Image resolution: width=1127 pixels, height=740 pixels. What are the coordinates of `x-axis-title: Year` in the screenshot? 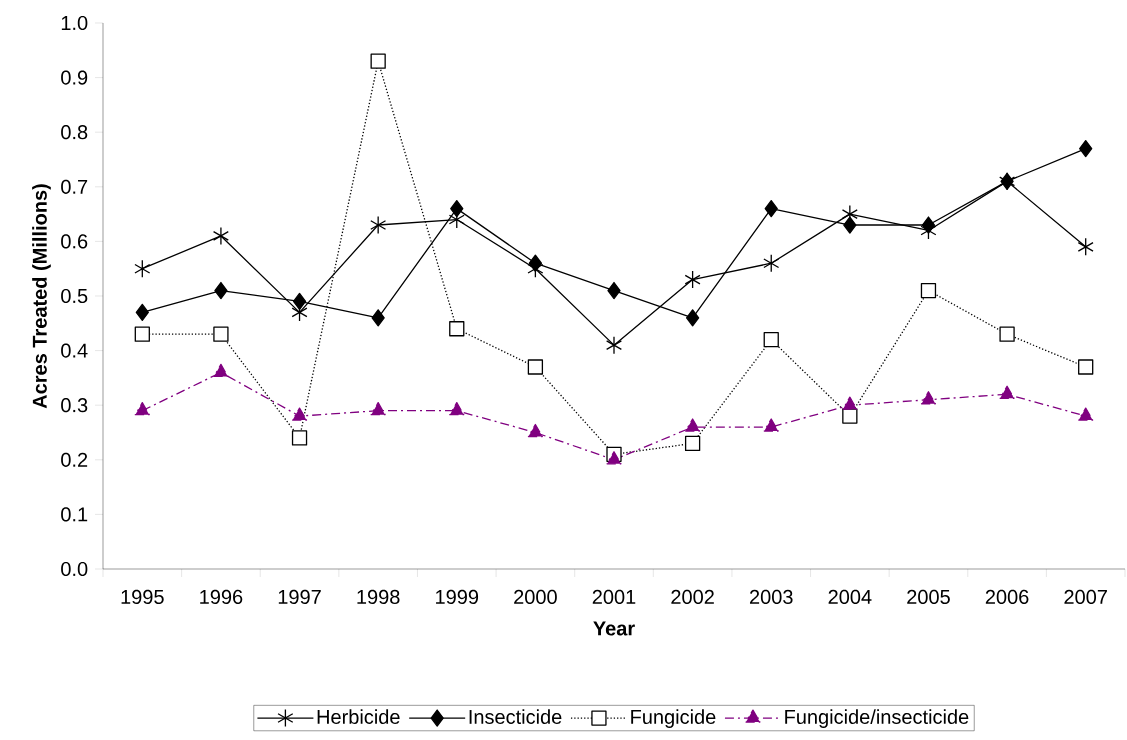 It's located at (614, 628).